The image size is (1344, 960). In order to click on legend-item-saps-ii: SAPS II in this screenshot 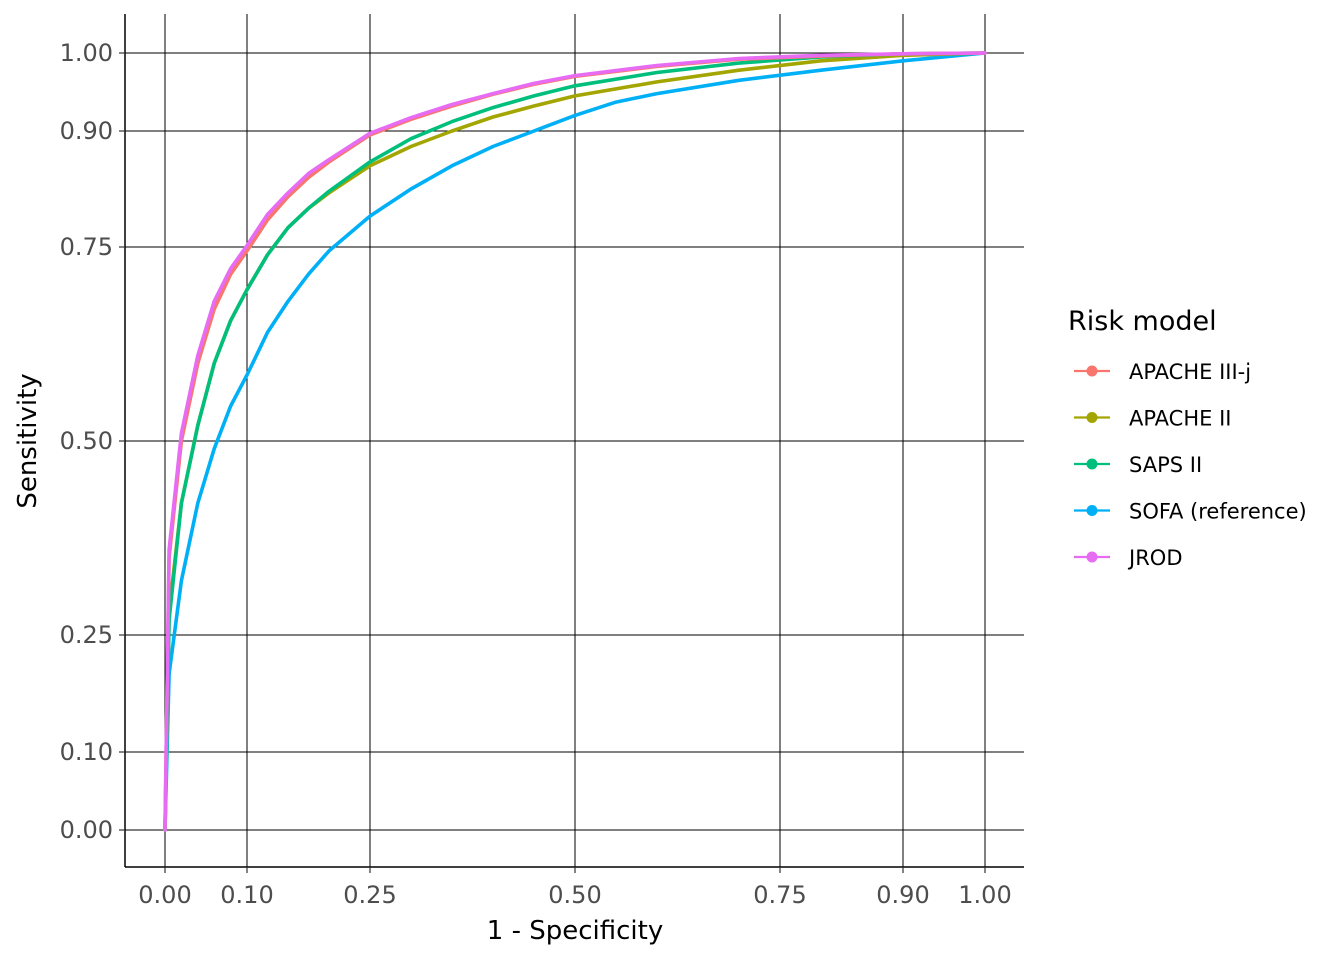, I will do `click(1138, 465)`.